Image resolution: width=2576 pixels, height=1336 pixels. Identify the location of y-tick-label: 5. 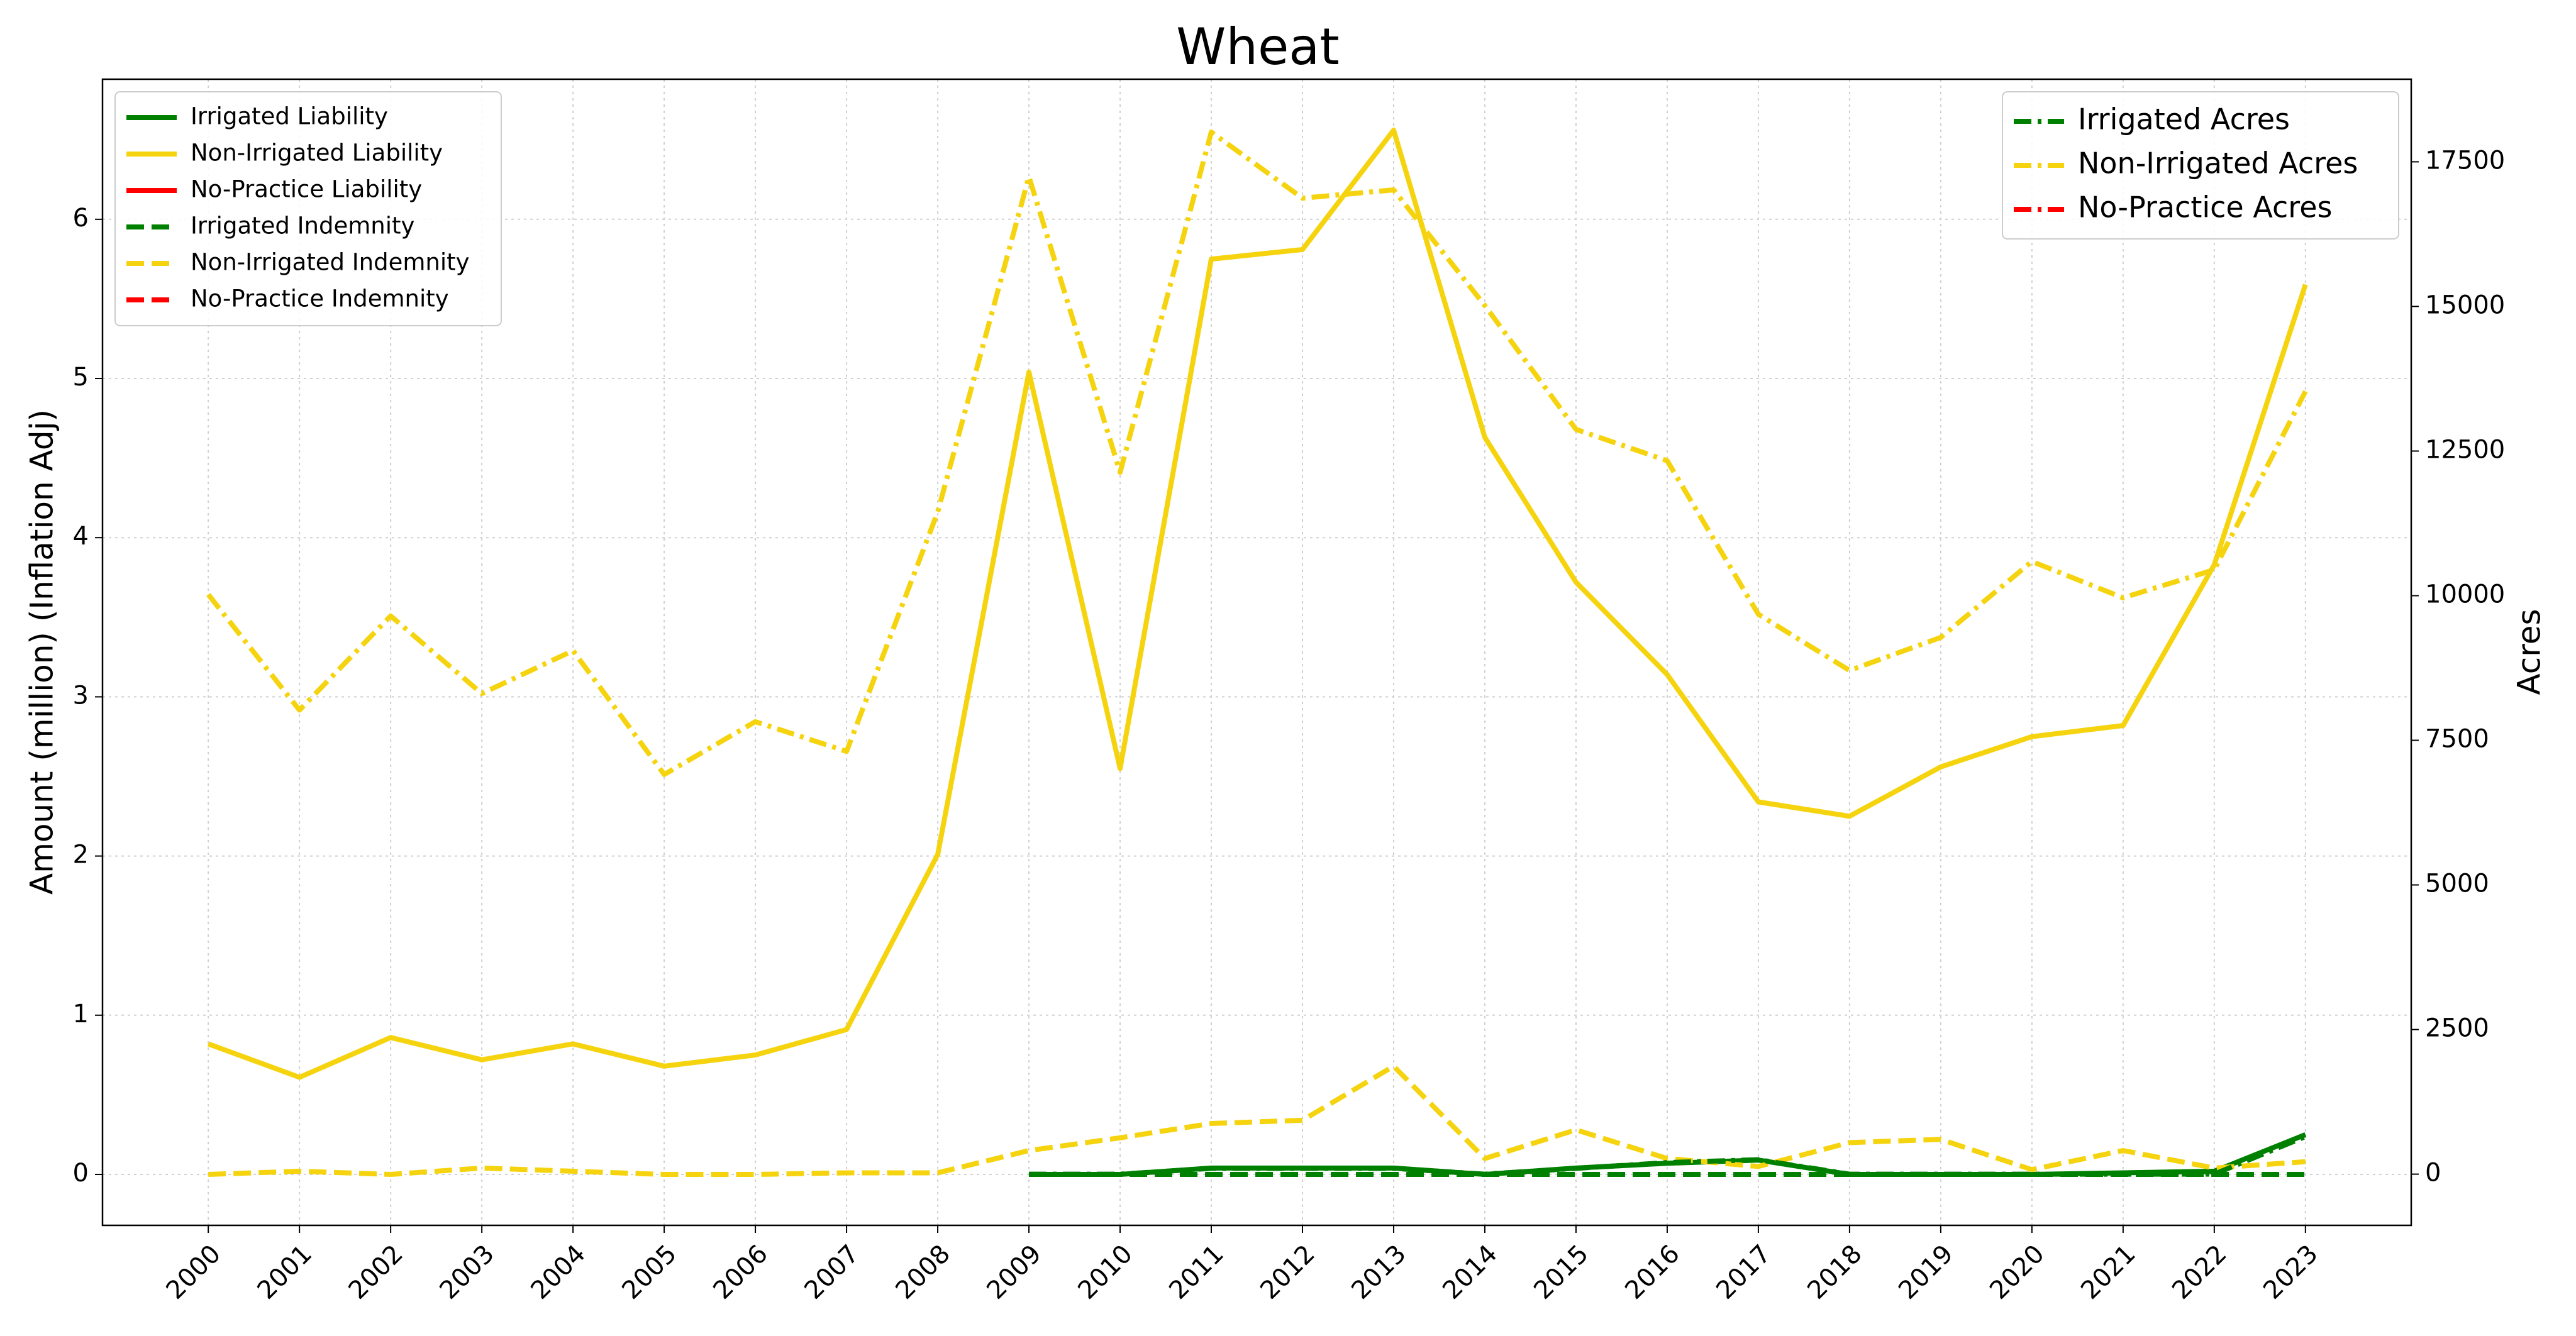
(81, 377).